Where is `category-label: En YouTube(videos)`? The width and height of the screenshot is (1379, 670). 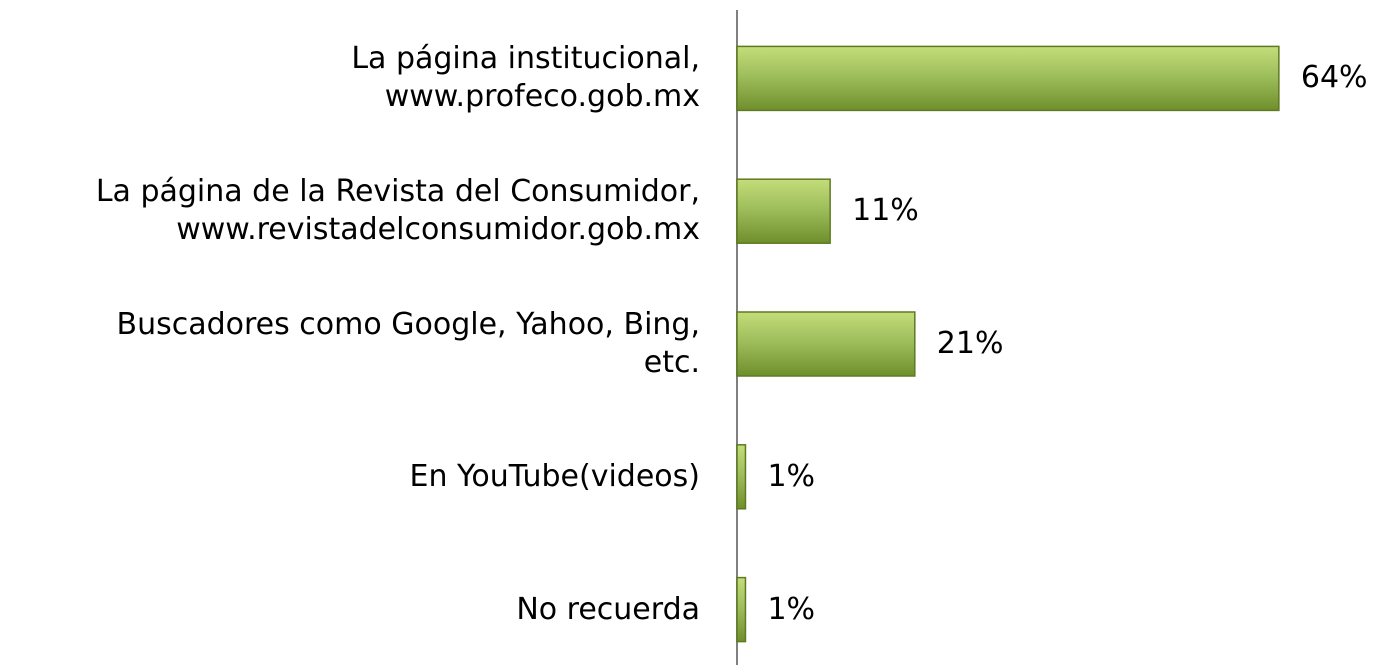
category-label: En YouTube(videos) is located at coordinates (554, 476).